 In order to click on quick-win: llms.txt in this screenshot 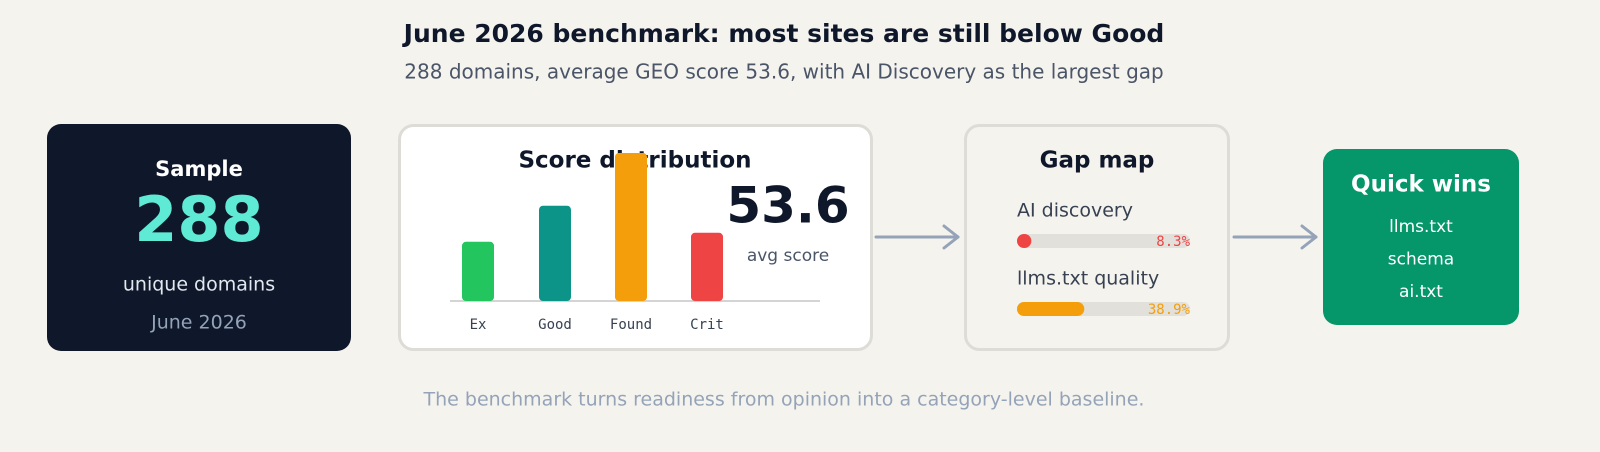, I will do `click(1421, 227)`.